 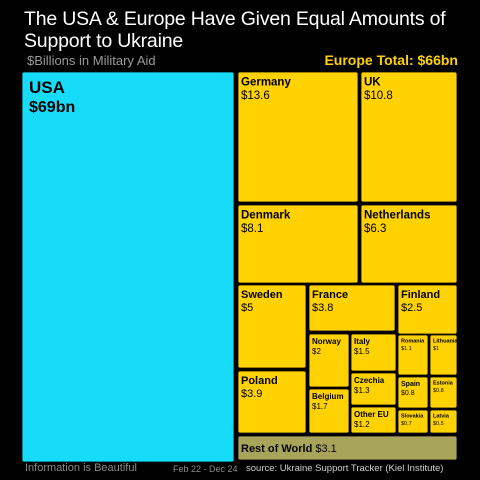 I want to click on tile-label-france: France, so click(x=330, y=295).